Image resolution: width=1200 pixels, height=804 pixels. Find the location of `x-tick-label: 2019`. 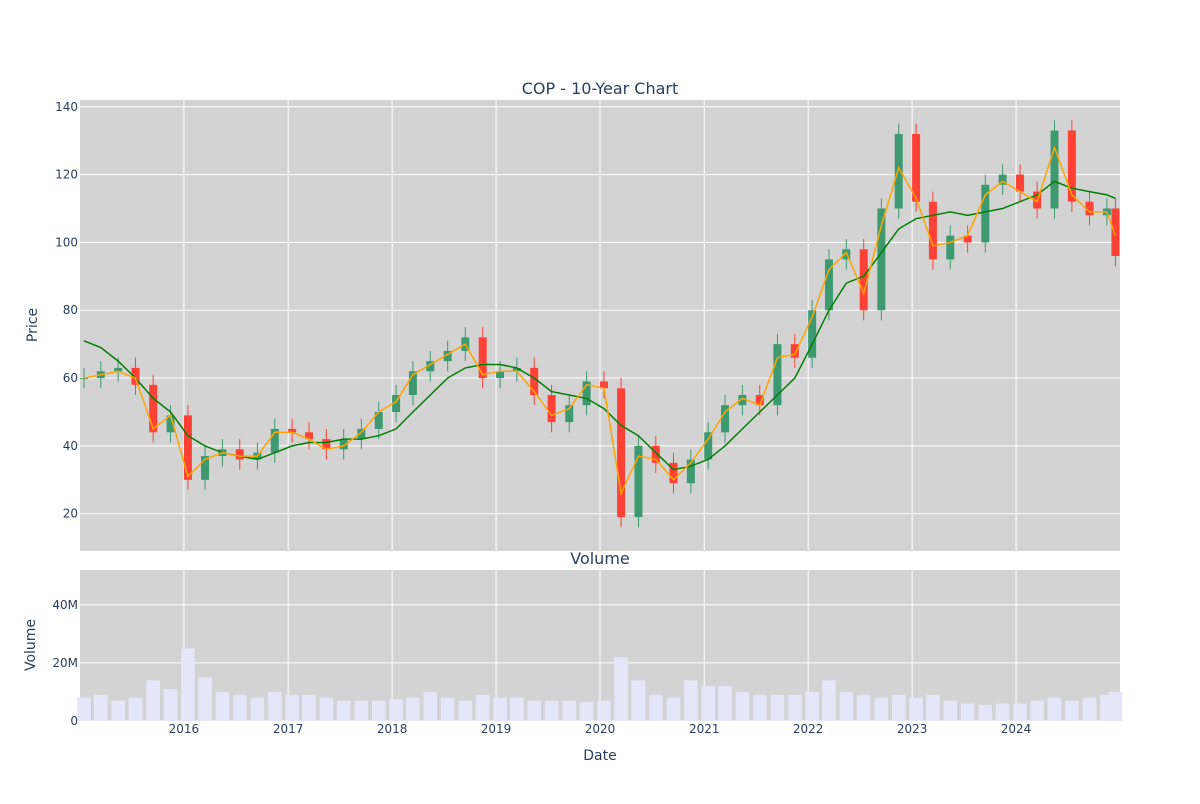

x-tick-label: 2019 is located at coordinates (496, 729).